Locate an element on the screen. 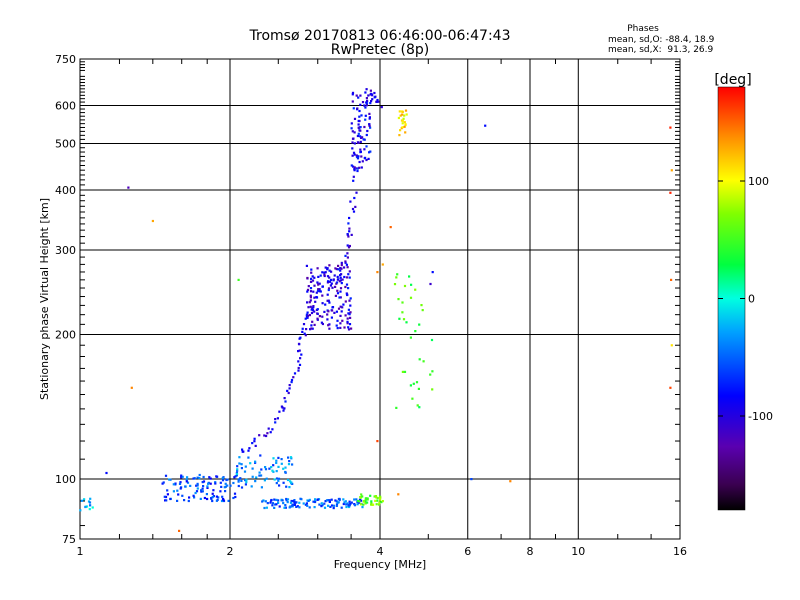 The width and height of the screenshot is (800, 600). phase-legend-line-x: mean, sd,X: 91.3, 26.9 is located at coordinates (661, 50).